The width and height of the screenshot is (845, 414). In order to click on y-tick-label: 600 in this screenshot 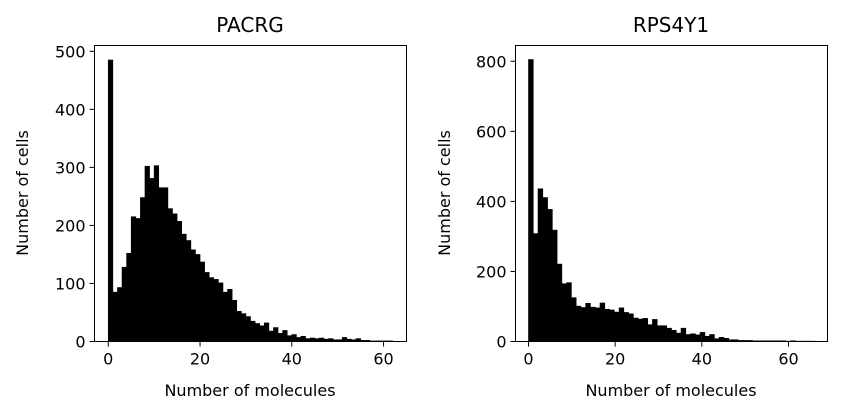, I will do `click(491, 131)`.